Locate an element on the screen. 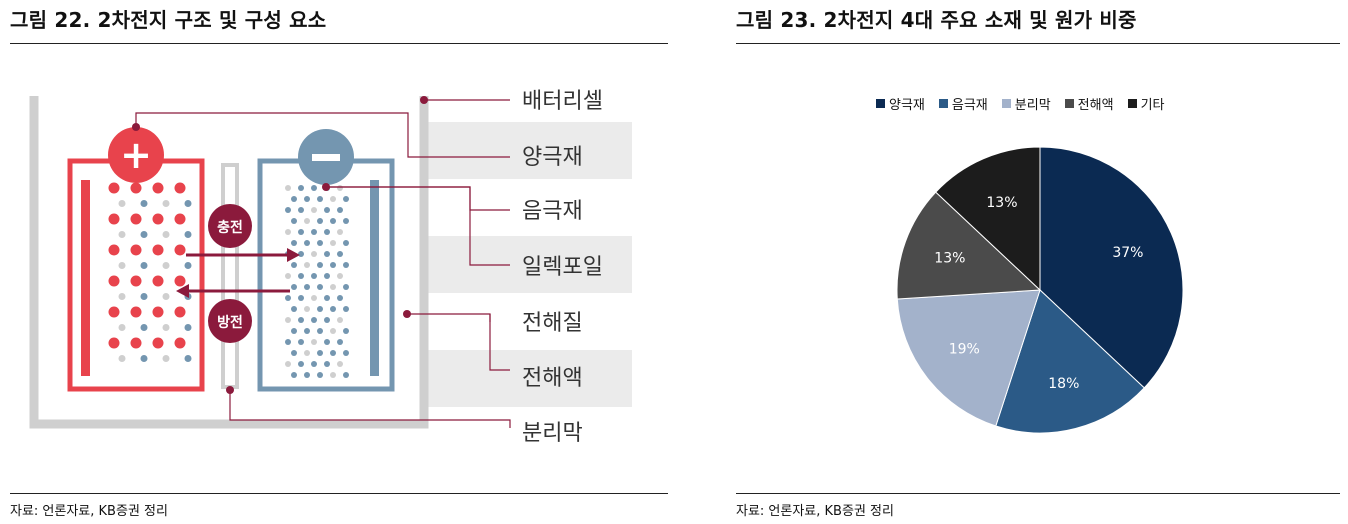 The height and width of the screenshot is (524, 1348). minus-icon is located at coordinates (326, 157).